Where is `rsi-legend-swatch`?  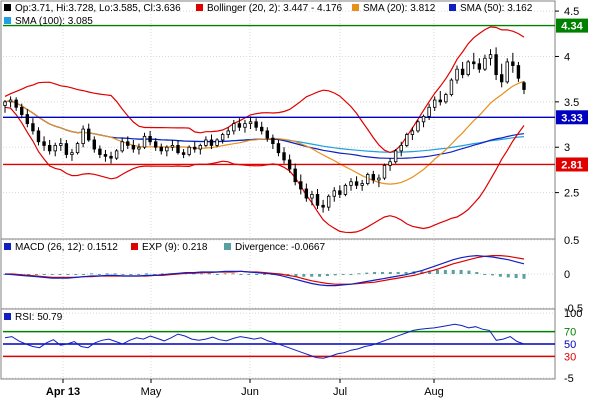
rsi-legend-swatch is located at coordinates (7, 316).